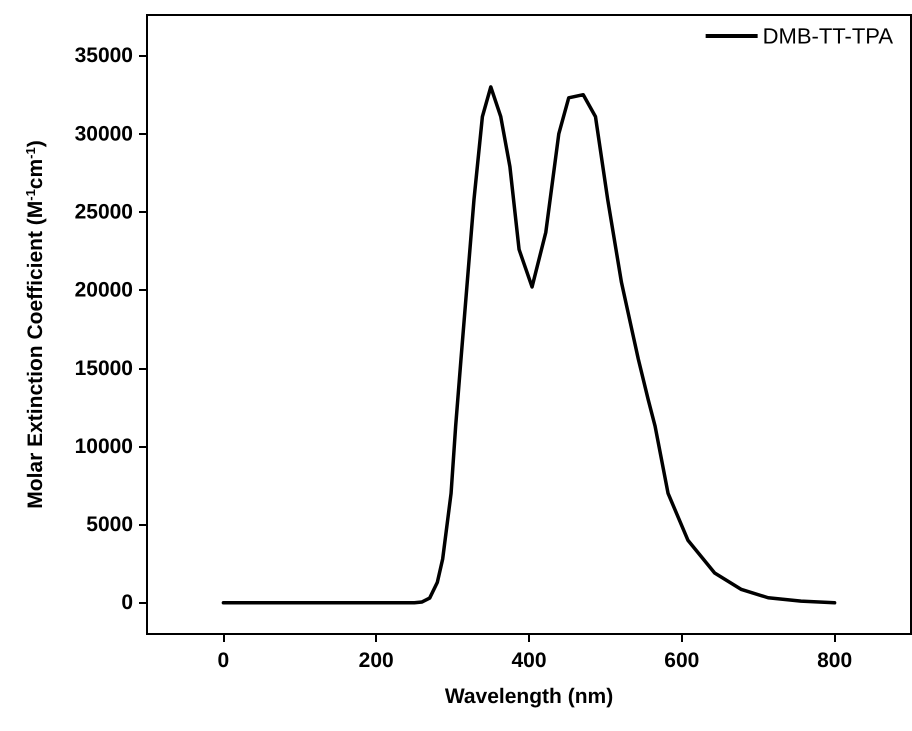  What do you see at coordinates (682, 660) in the screenshot?
I see `x-tick-label: 600` at bounding box center [682, 660].